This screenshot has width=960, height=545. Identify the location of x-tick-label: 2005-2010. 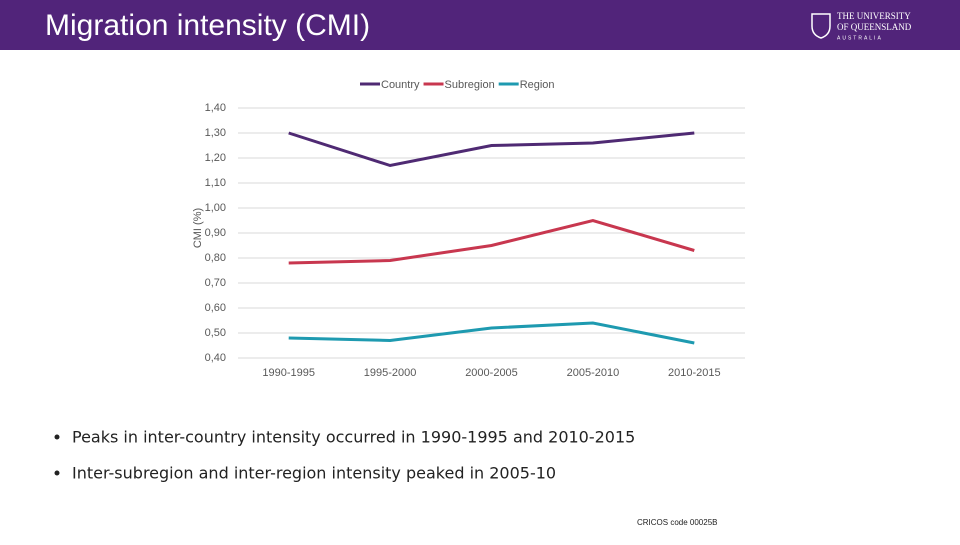
(593, 373).